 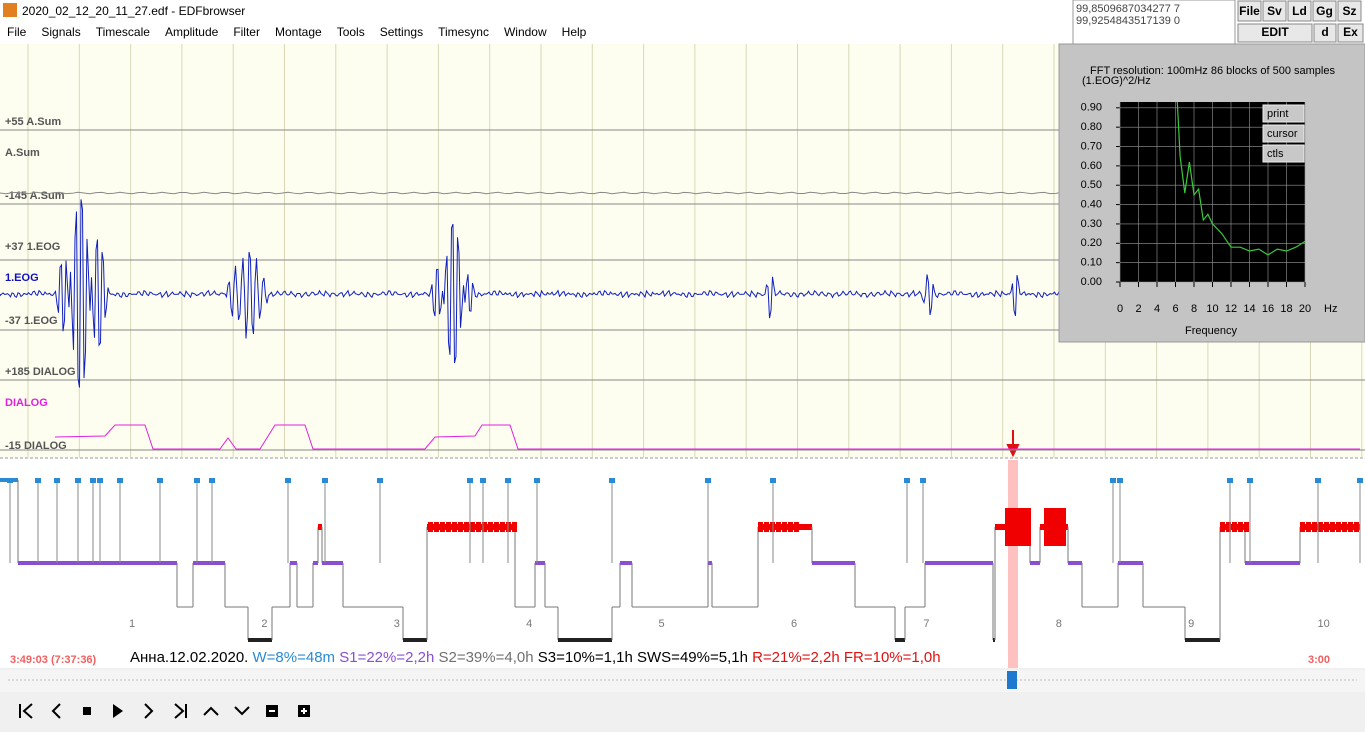 What do you see at coordinates (192, 32) in the screenshot?
I see `menu-item: Amplitude` at bounding box center [192, 32].